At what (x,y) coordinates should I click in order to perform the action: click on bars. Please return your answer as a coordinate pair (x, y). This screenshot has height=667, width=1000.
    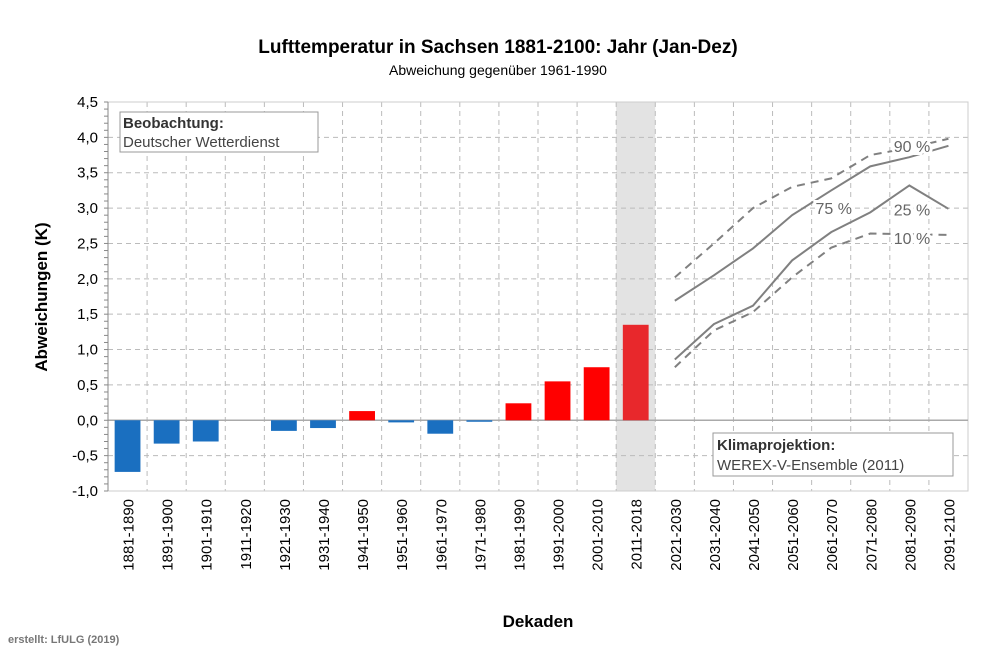
    Looking at the image, I should click on (381, 398).